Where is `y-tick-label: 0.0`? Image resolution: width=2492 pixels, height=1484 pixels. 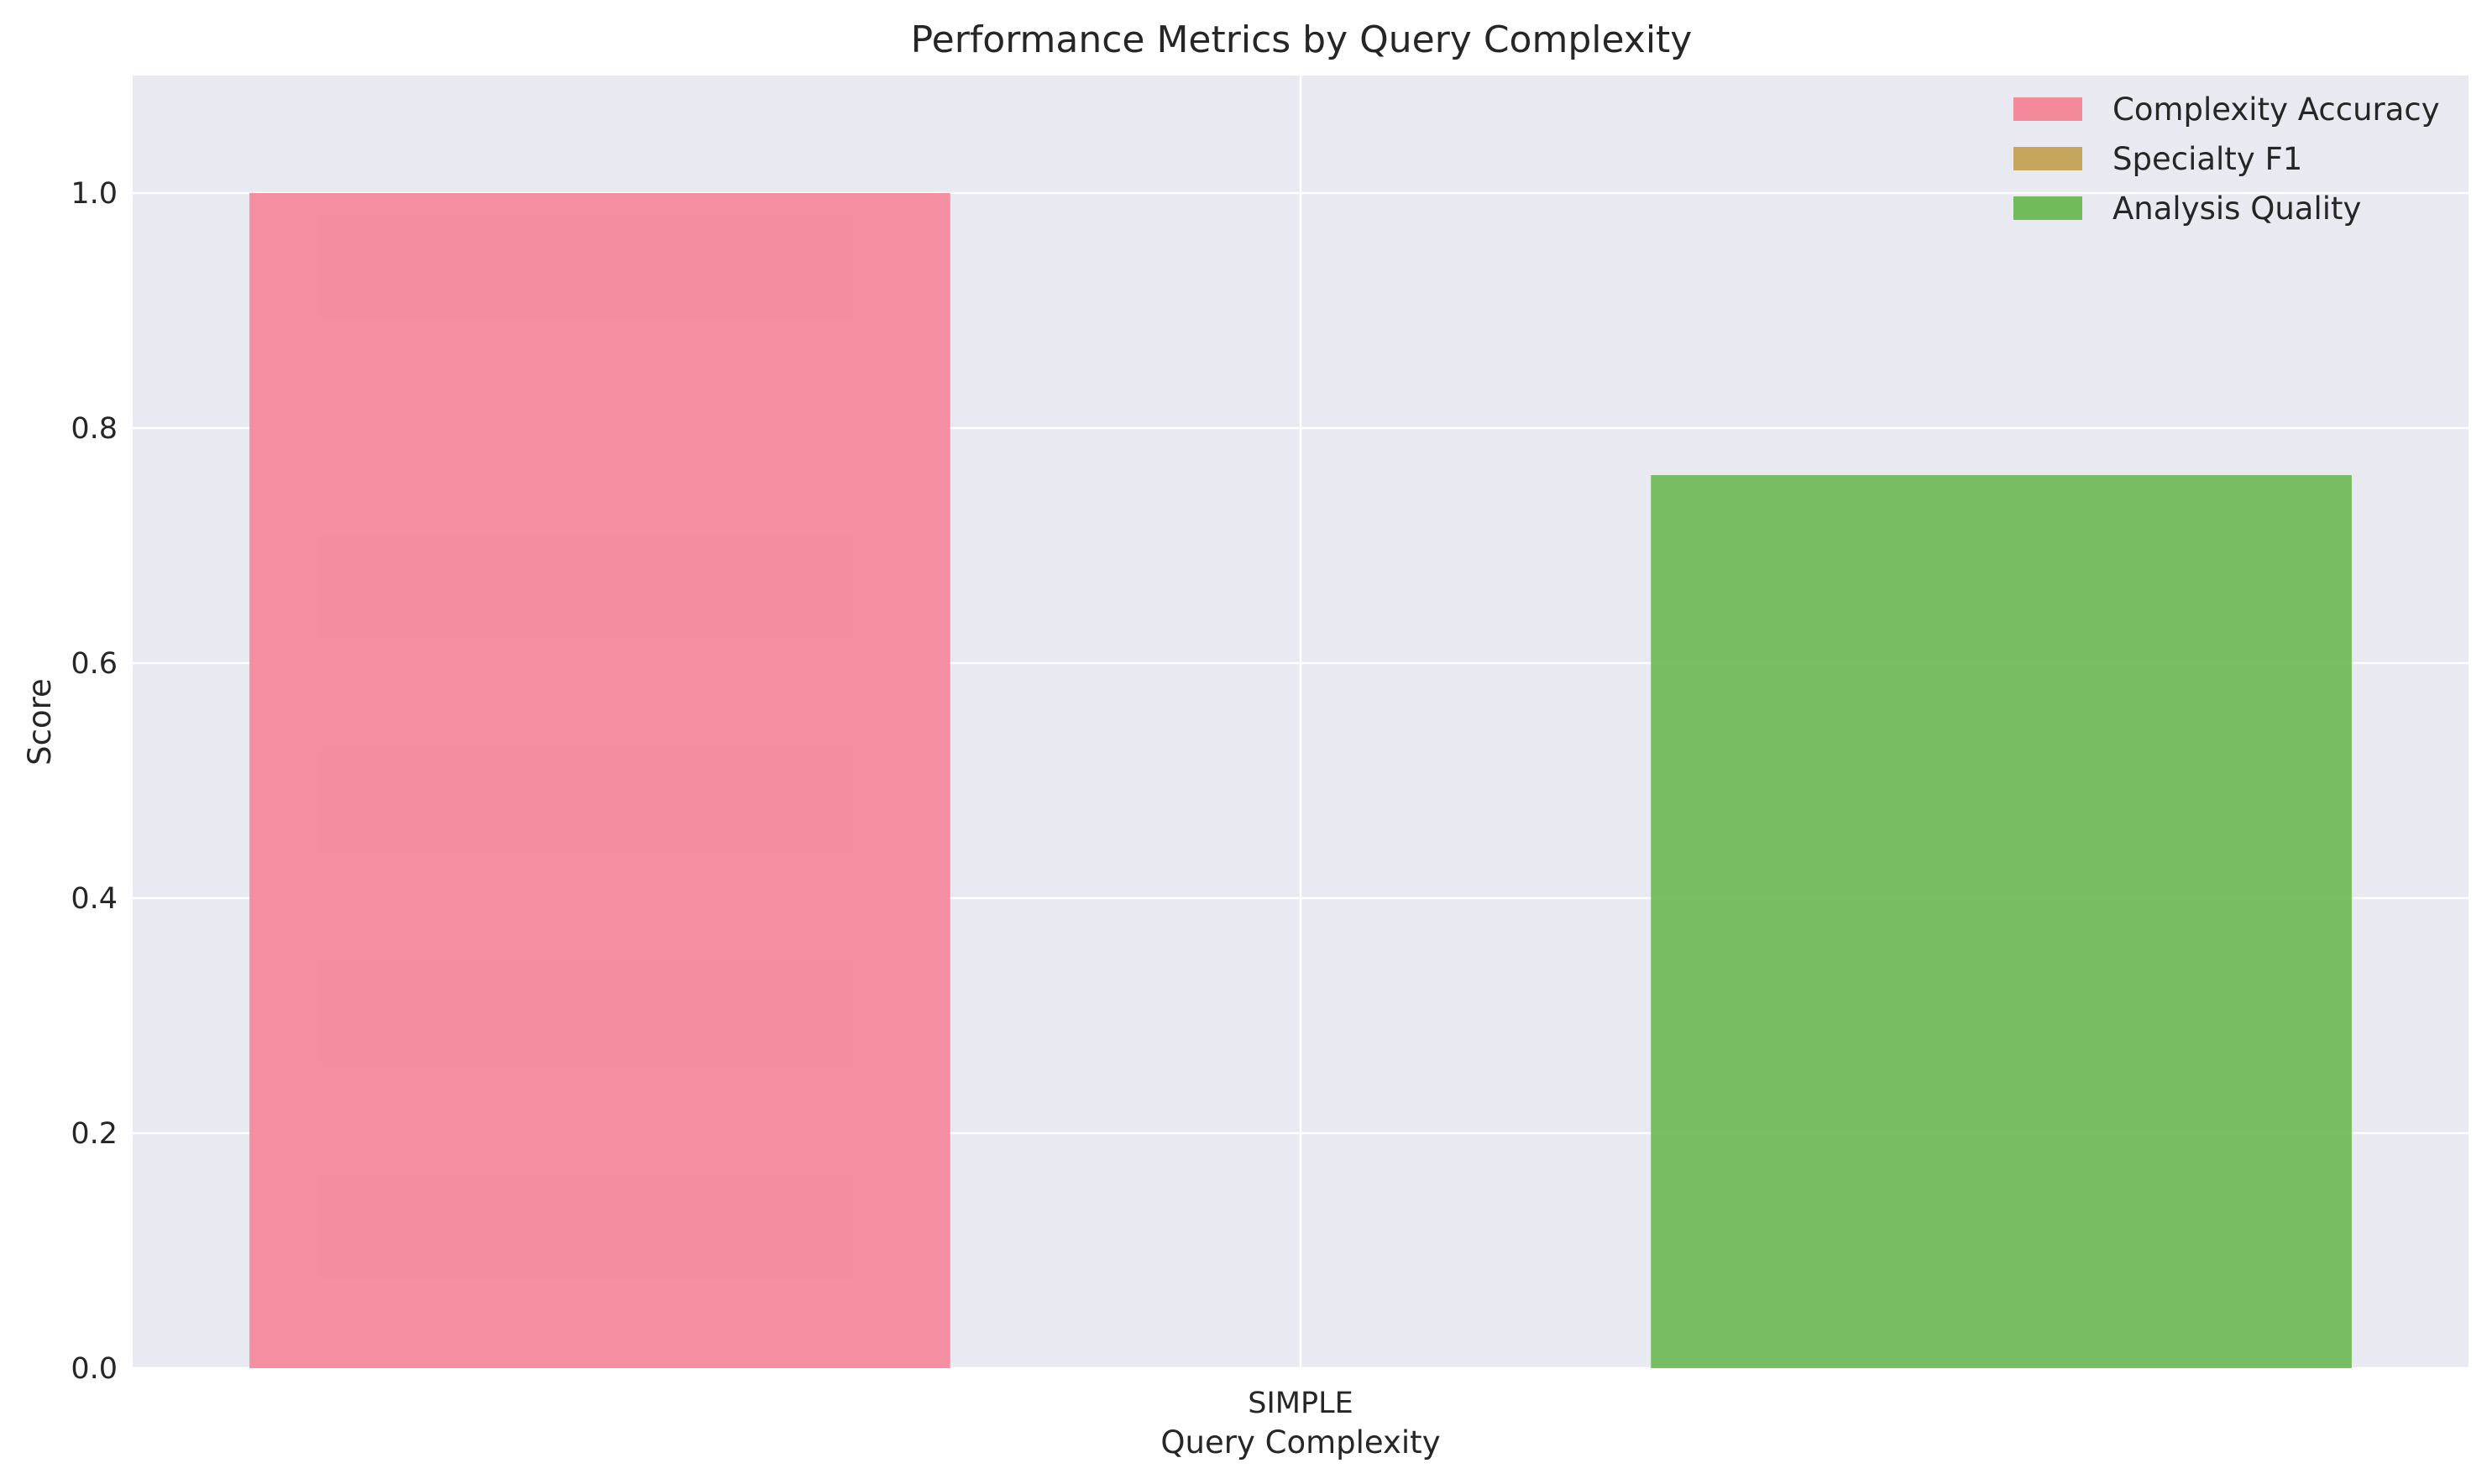
y-tick-label: 0.0 is located at coordinates (94, 1369).